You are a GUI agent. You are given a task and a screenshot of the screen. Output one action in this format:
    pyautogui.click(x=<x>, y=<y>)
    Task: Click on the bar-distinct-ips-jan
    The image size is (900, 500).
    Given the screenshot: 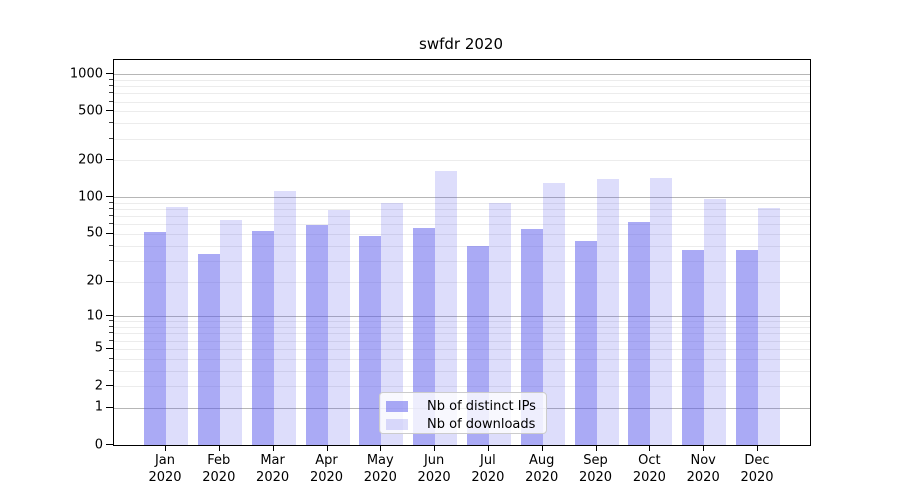 What is the action you would take?
    pyautogui.click(x=155, y=338)
    